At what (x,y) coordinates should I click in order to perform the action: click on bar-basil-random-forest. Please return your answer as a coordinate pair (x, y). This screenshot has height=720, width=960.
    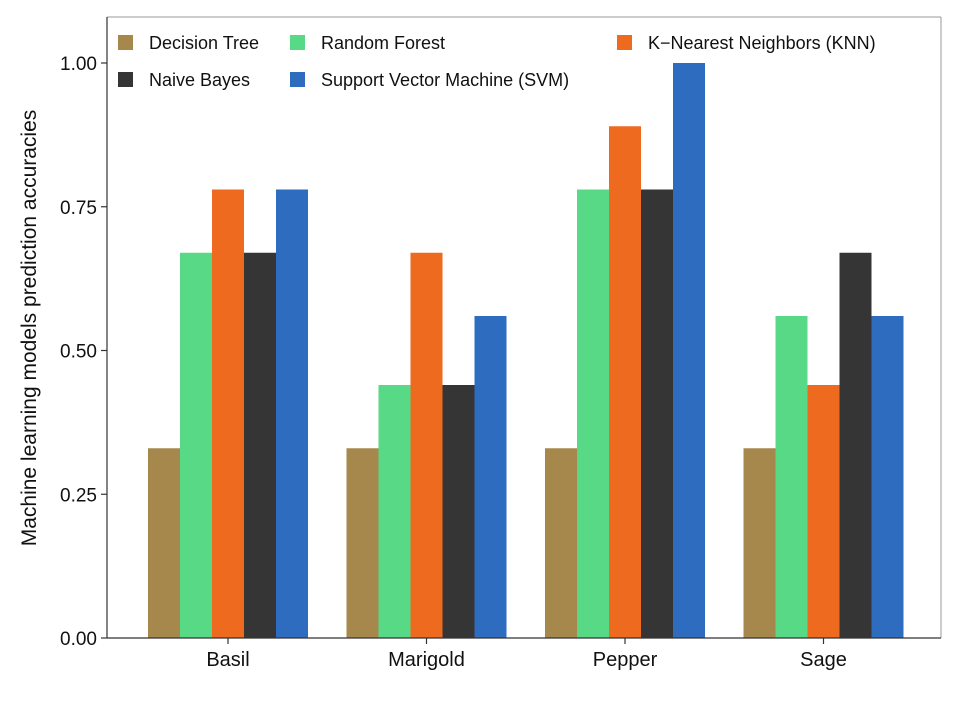
    Looking at the image, I should click on (196, 445).